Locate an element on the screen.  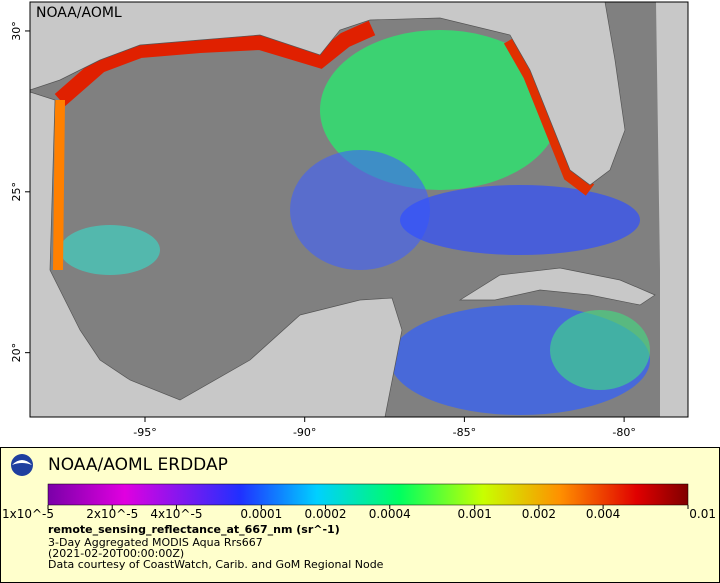
x-tick-label: -80° is located at coordinates (623, 432).